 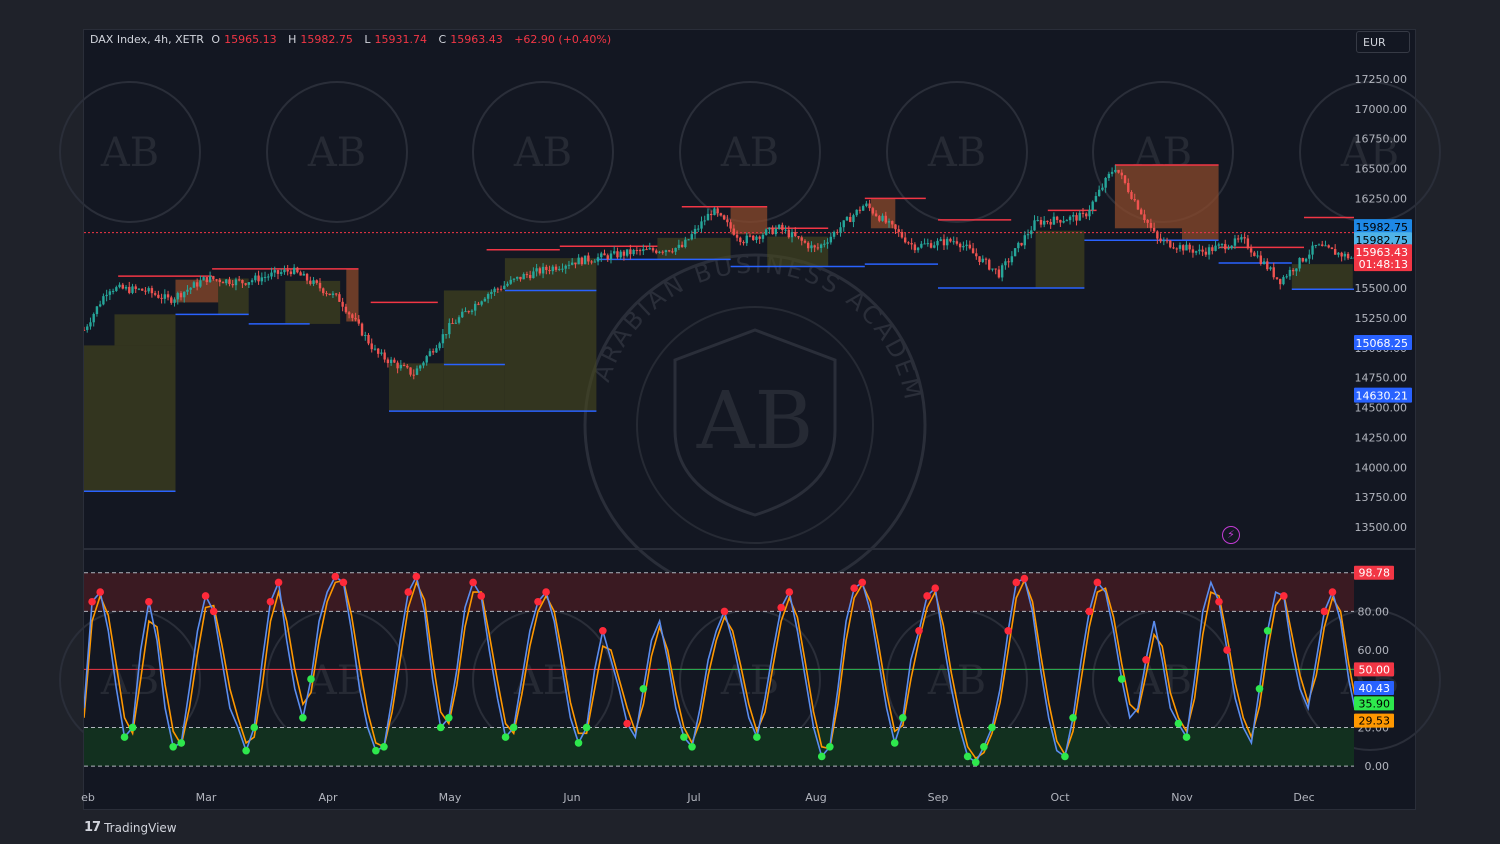 What do you see at coordinates (1381, 378) in the screenshot?
I see `price-tick-label: 14750.00` at bounding box center [1381, 378].